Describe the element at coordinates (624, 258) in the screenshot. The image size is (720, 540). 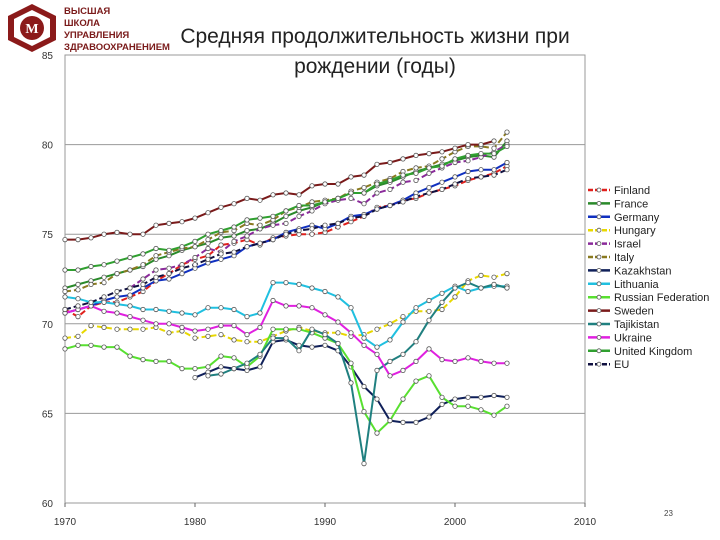
I see `legend-label: Italy` at that location.